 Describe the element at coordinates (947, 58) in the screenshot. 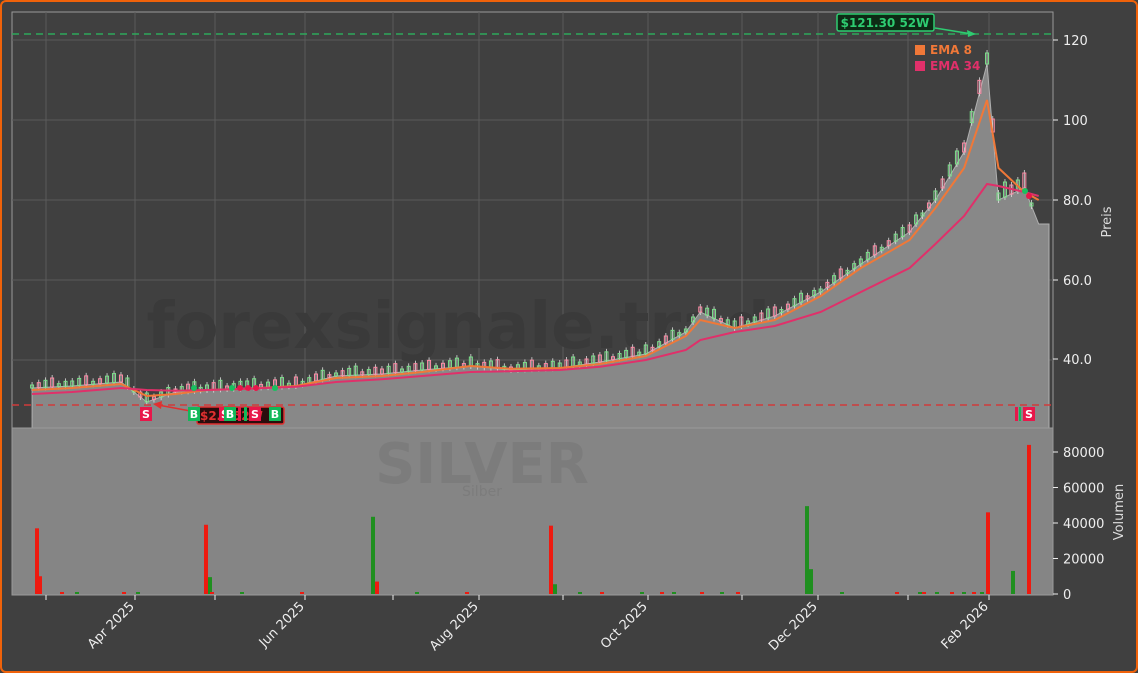

I see `legend: EMA 8 EMA 34` at that location.